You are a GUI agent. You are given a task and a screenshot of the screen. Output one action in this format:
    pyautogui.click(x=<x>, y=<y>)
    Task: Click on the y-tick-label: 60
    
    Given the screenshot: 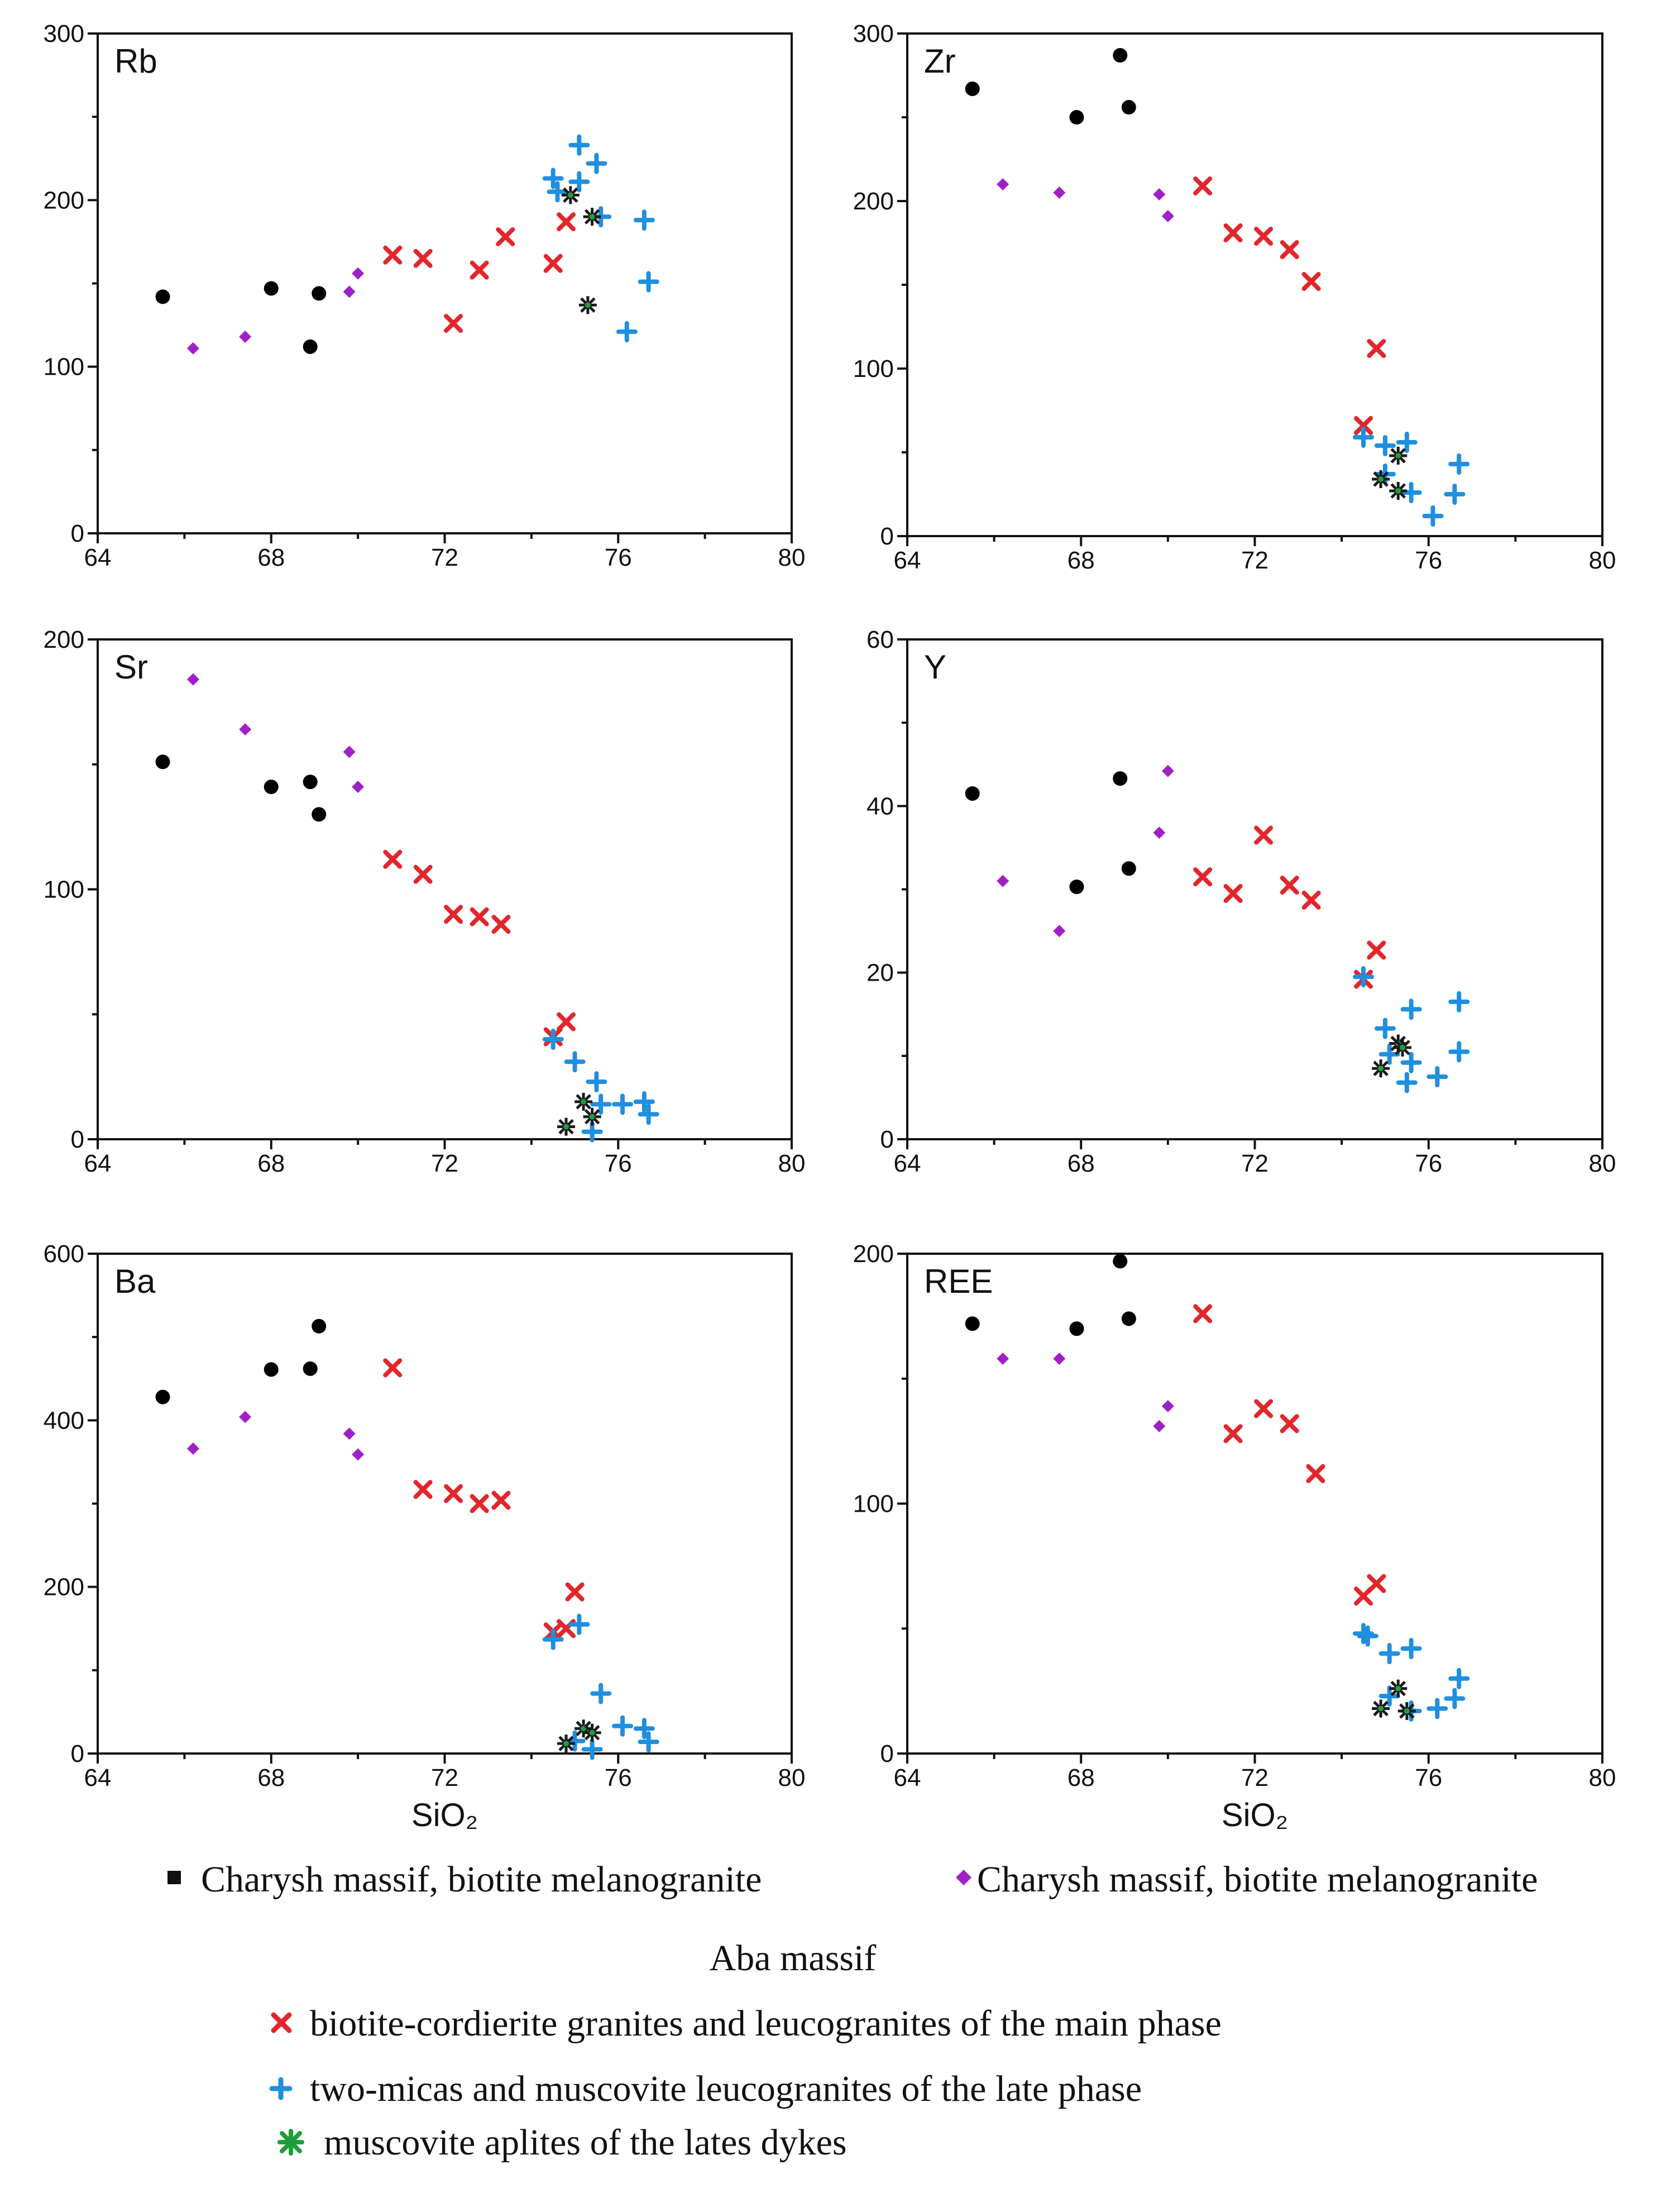 What is the action you would take?
    pyautogui.click(x=880, y=639)
    